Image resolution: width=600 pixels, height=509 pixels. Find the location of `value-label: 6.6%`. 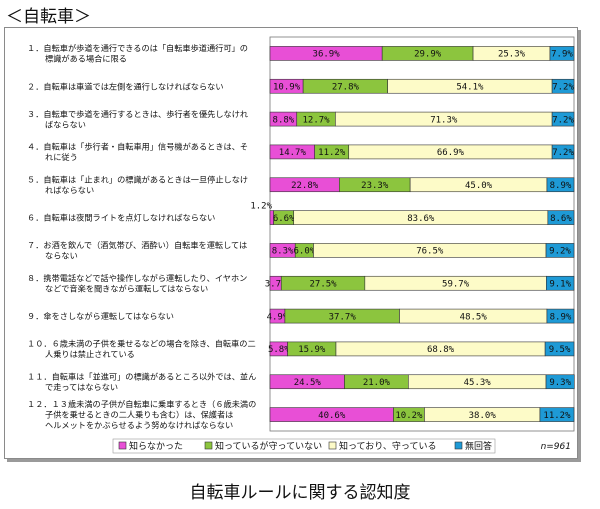

value-label: 6.6% is located at coordinates (284, 219).